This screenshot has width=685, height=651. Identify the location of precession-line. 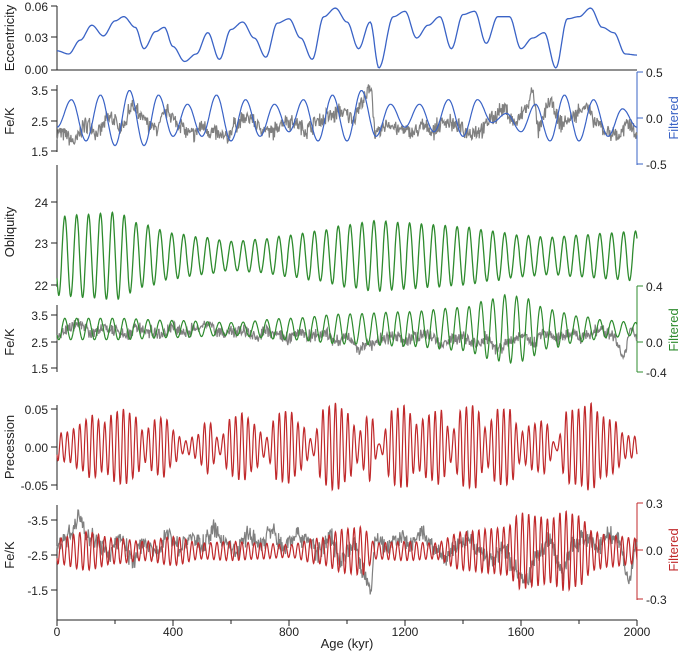
(347, 446).